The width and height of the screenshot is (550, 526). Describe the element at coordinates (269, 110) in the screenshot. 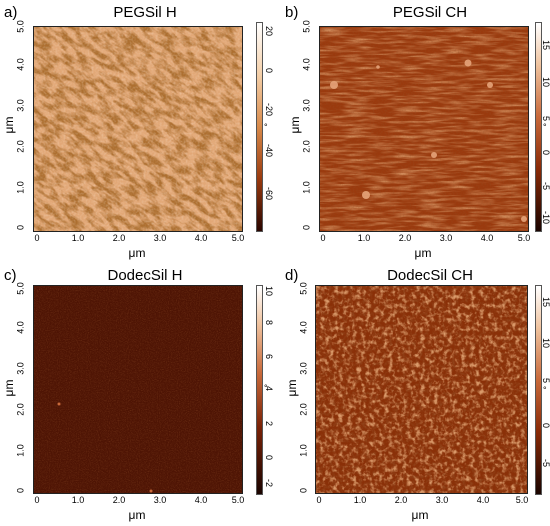

I see `colorbar-tick: -20` at that location.